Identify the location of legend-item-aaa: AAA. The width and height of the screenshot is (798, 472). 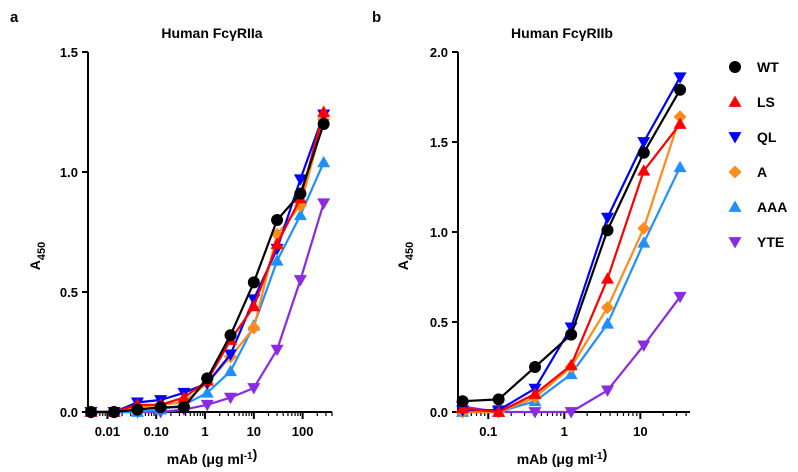
(757, 207).